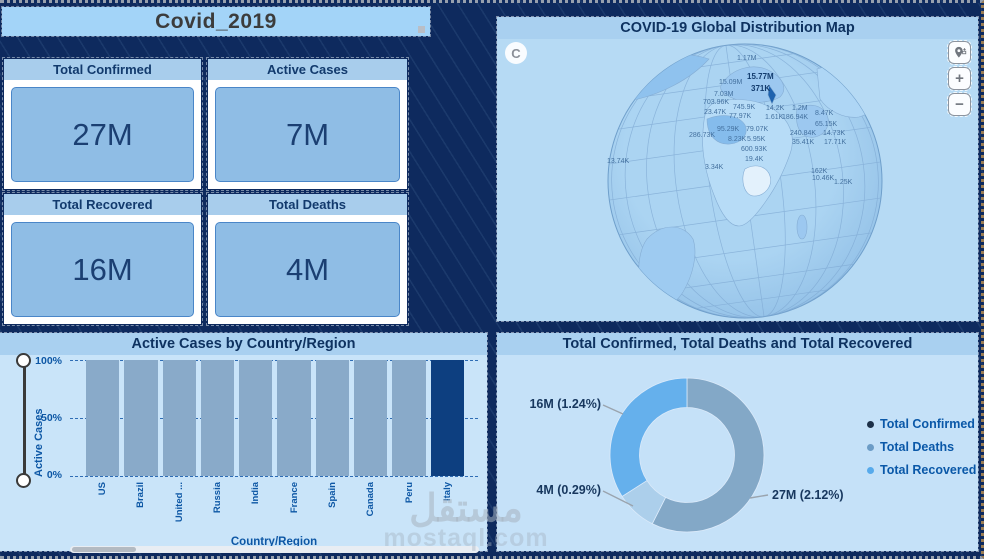 The height and width of the screenshot is (559, 984). Describe the element at coordinates (648, 437) in the screenshot. I see `donut-slice-Total Recovered` at that location.